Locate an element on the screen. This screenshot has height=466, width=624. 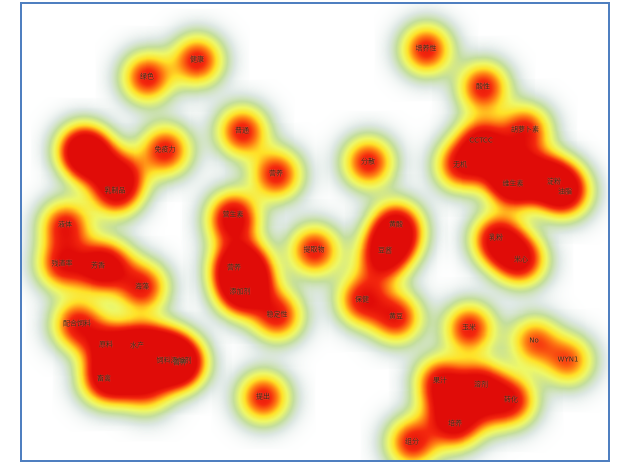
term-label: 培养 is located at coordinates (455, 423).